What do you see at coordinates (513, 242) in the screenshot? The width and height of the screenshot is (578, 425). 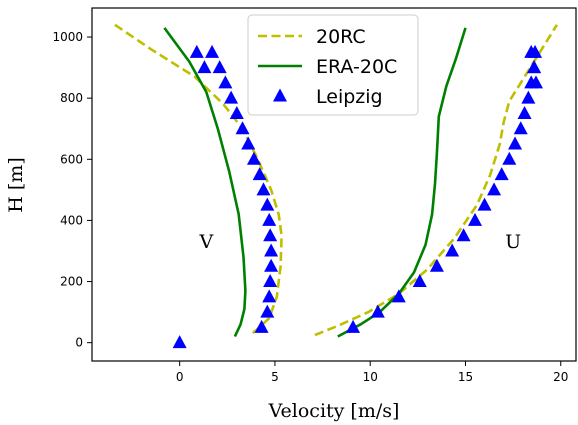 I see `annotation-label: U` at bounding box center [513, 242].